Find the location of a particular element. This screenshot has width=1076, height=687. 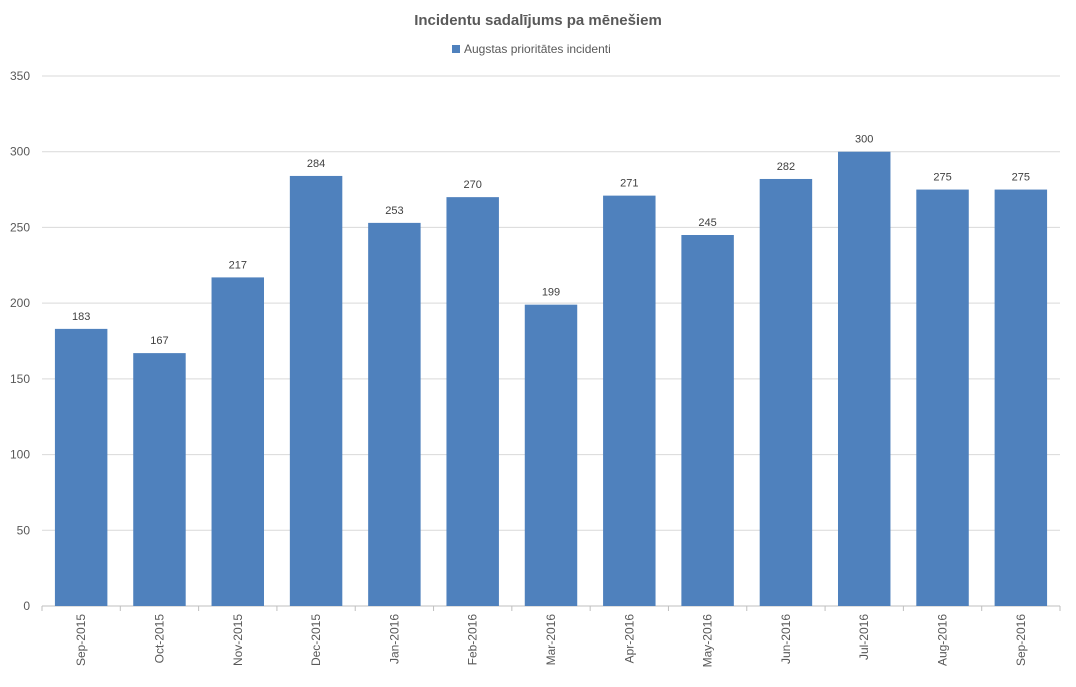

data-label: 300 is located at coordinates (864, 140).